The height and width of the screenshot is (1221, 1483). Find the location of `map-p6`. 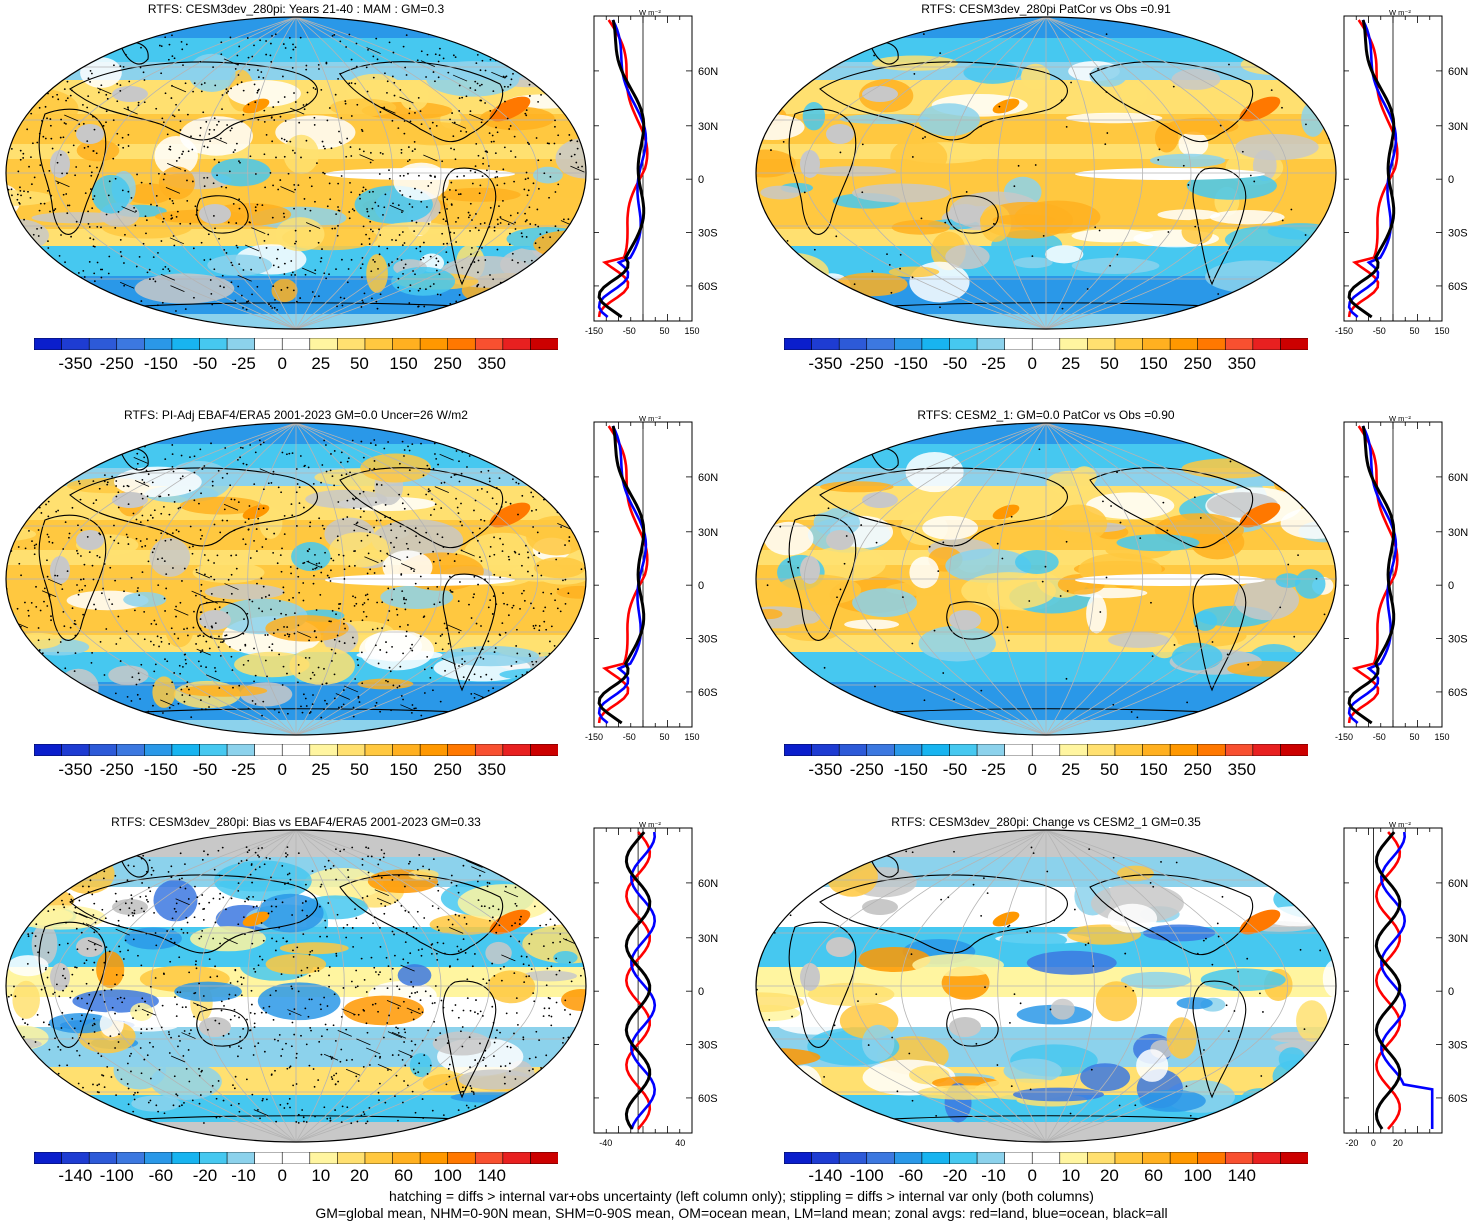

map-p6 is located at coordinates (1046, 986).